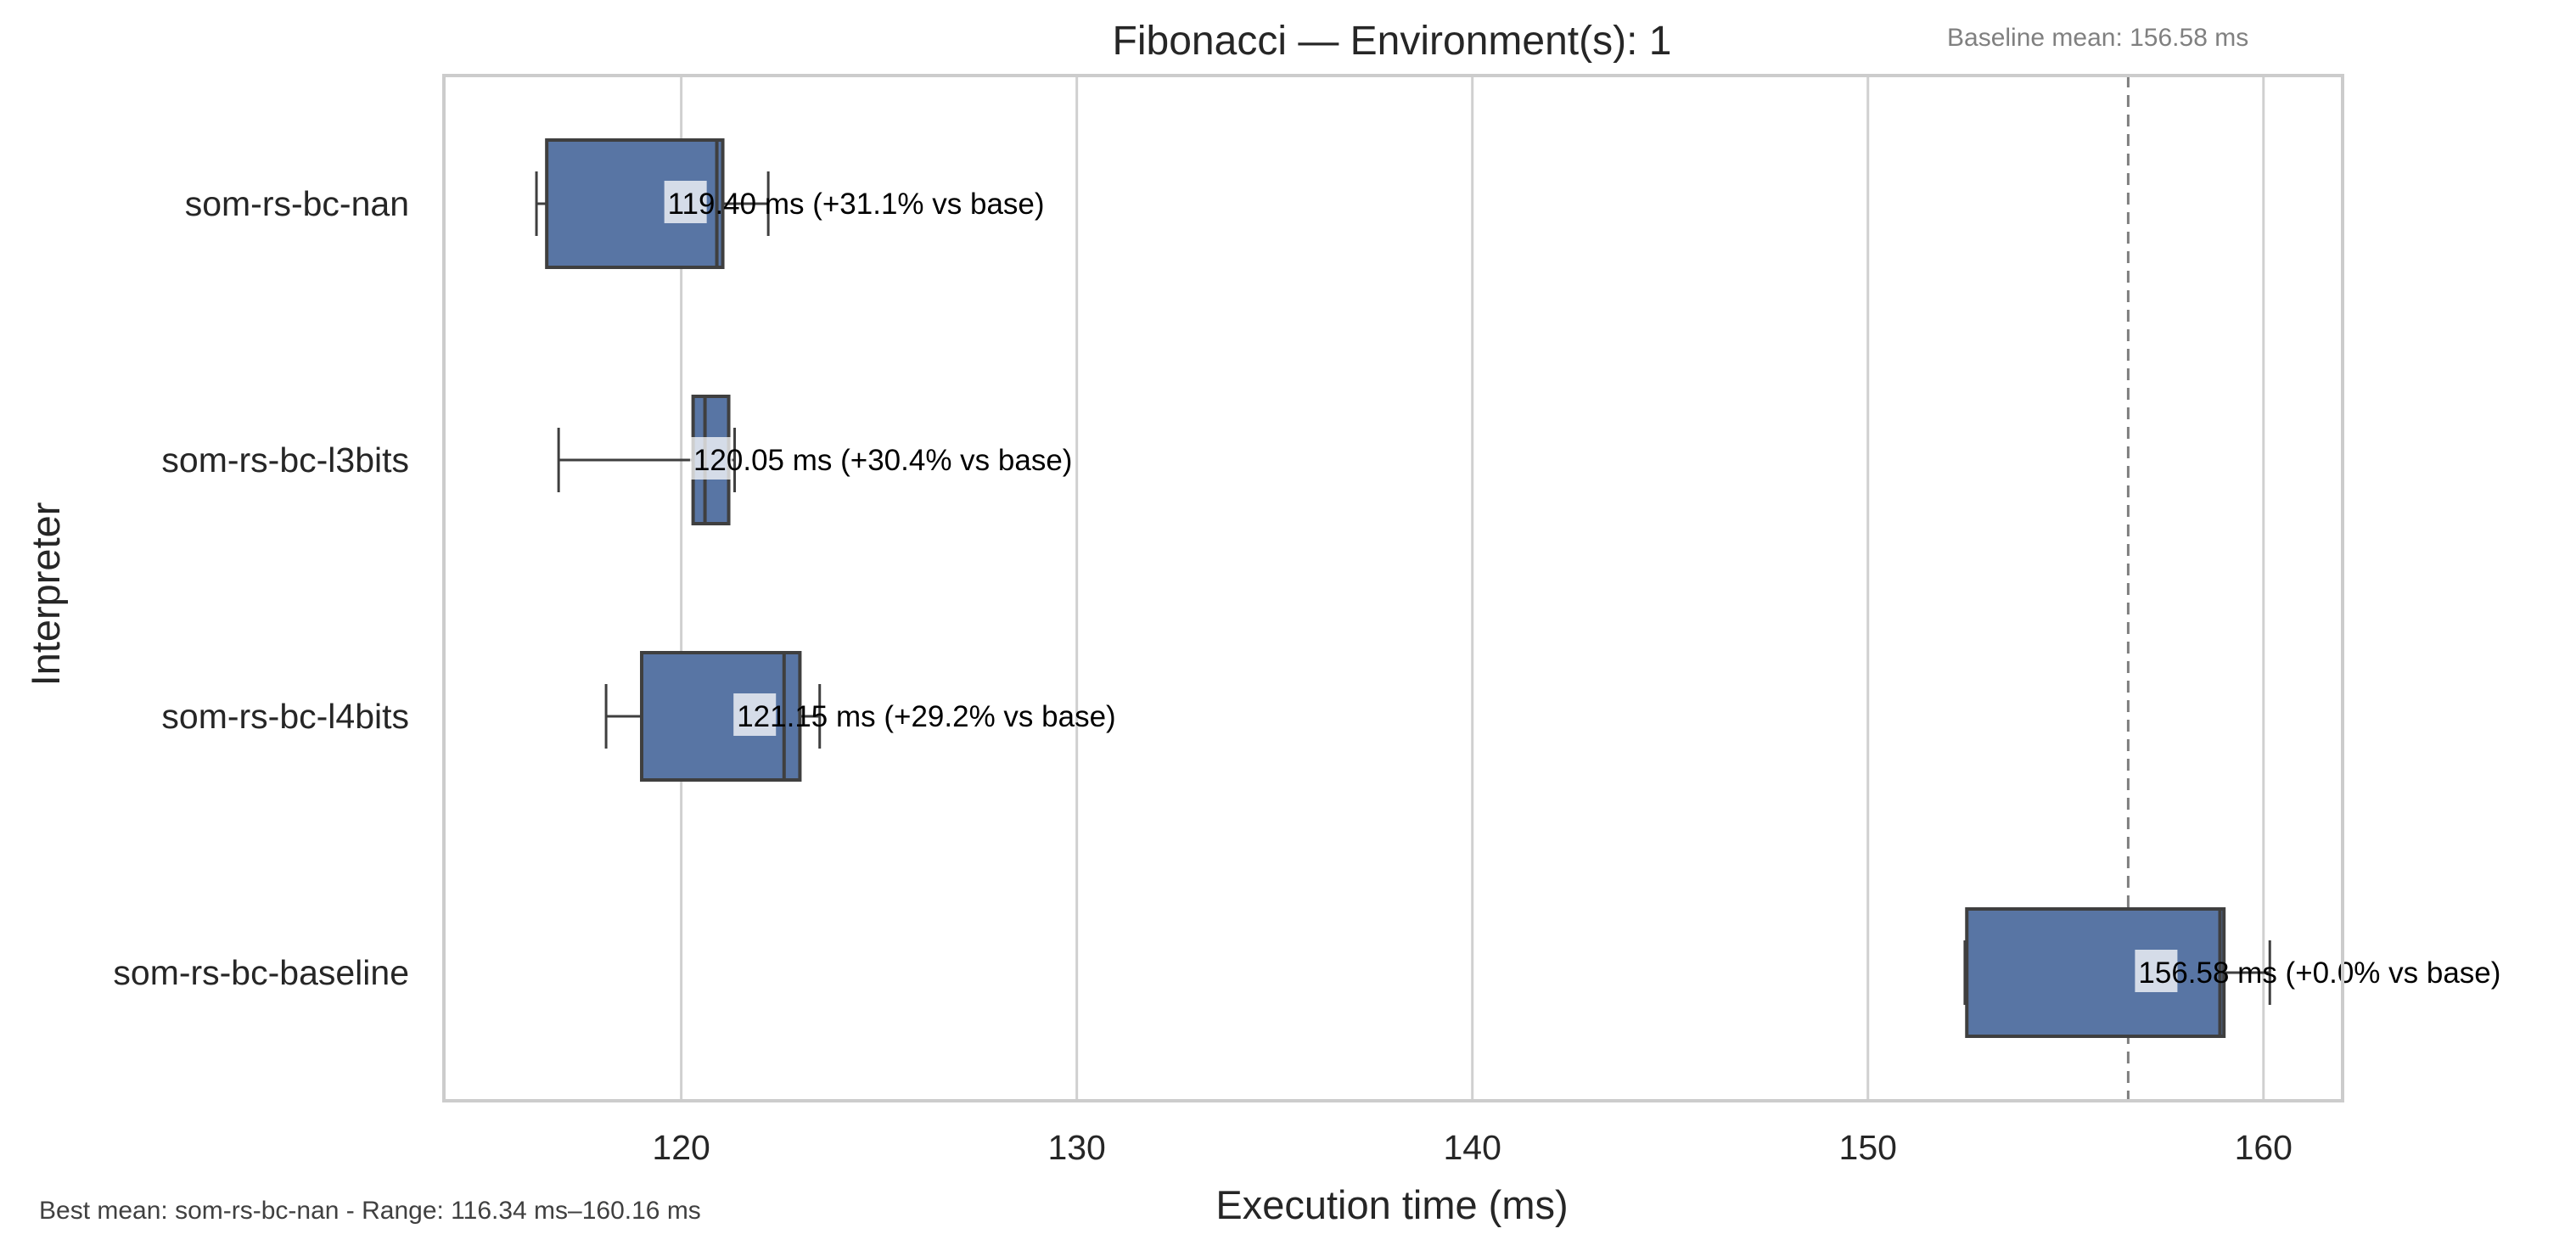  Describe the element at coordinates (926, 716) in the screenshot. I see `mean-annotation: 121.15 ms (+29.2% vs base)` at that location.